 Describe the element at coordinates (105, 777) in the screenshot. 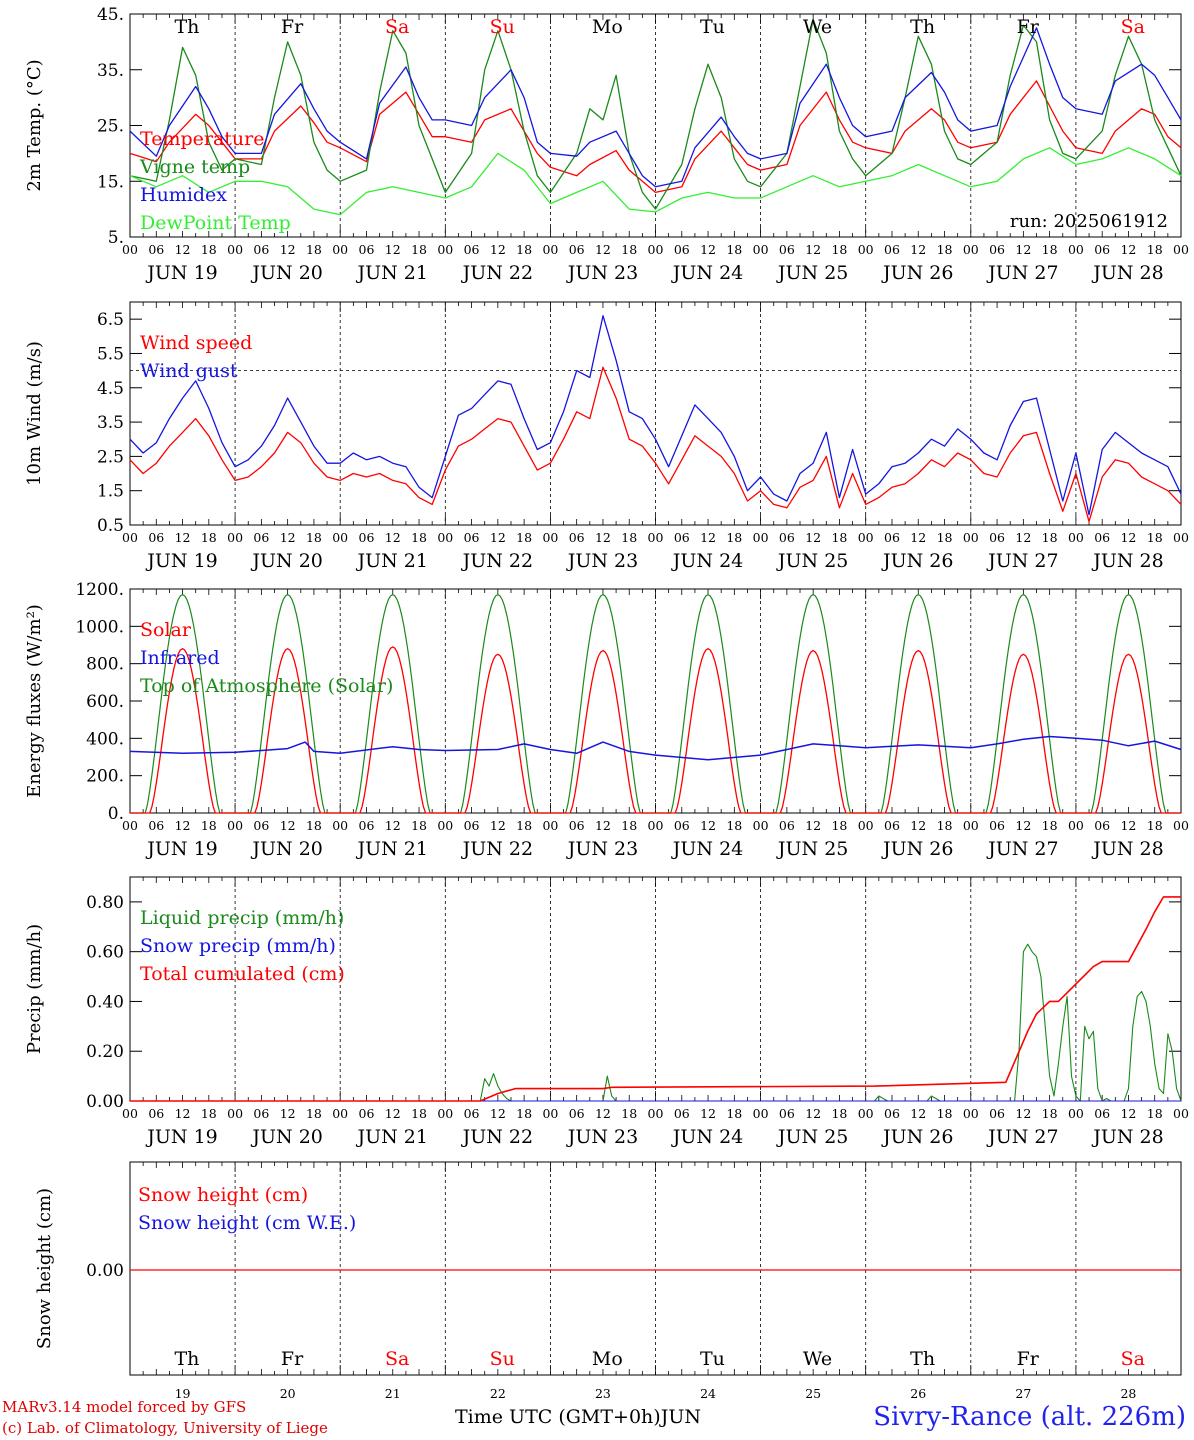

I see `y-tick-label: 200.` at that location.